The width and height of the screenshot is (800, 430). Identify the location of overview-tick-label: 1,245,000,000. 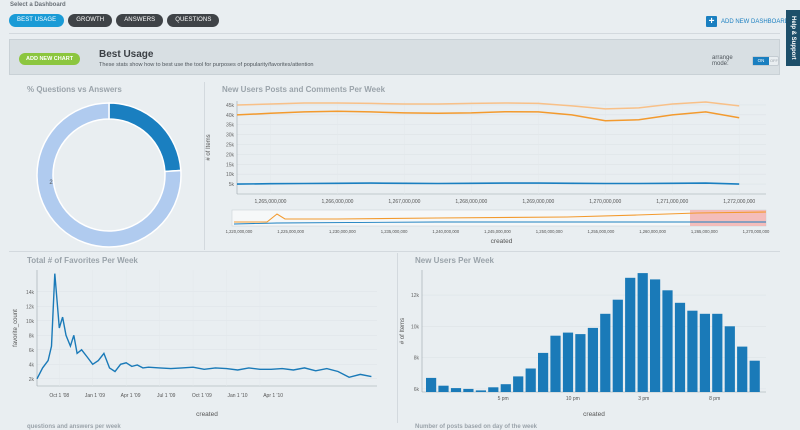
(497, 231).